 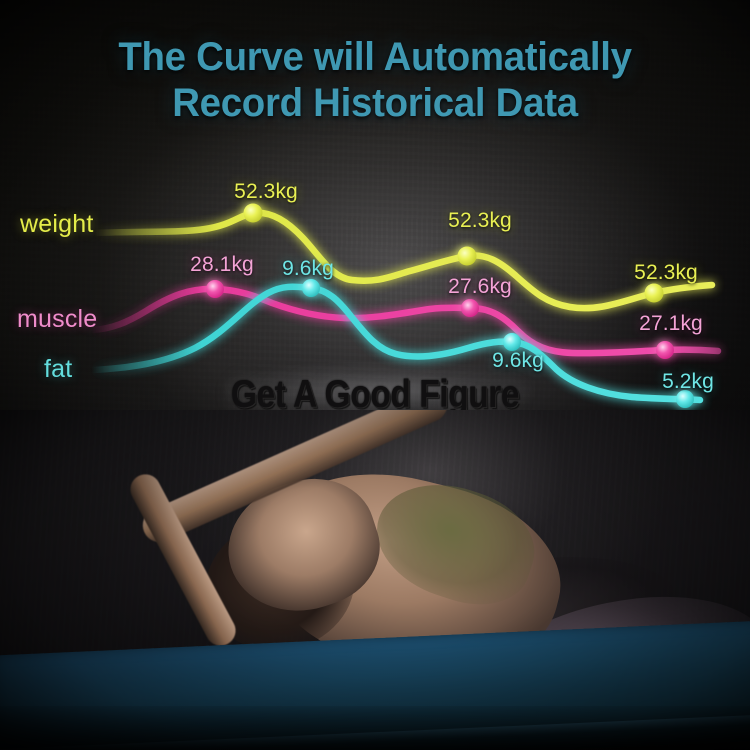 I want to click on weight-data-points, so click(x=453, y=253).